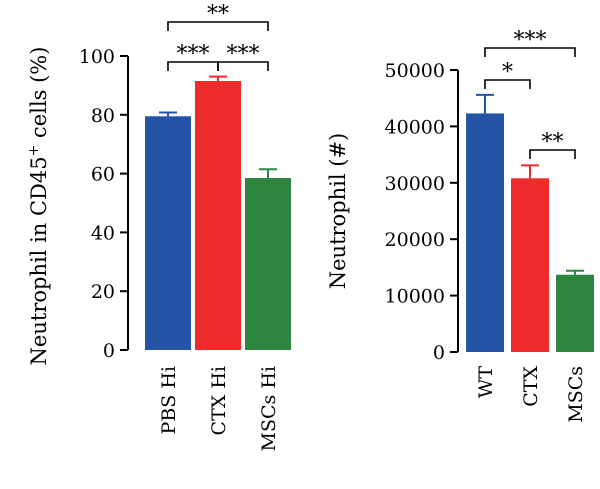 Image resolution: width=600 pixels, height=489 pixels. Describe the element at coordinates (486, 382) in the screenshot. I see `x-tick-label: WT` at that location.